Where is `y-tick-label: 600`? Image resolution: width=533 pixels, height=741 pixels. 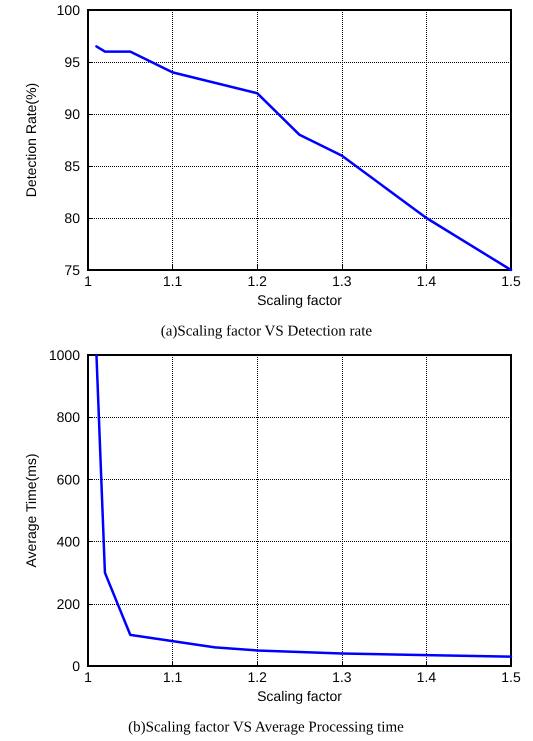
y-tick-label: 600 is located at coordinates (68, 479).